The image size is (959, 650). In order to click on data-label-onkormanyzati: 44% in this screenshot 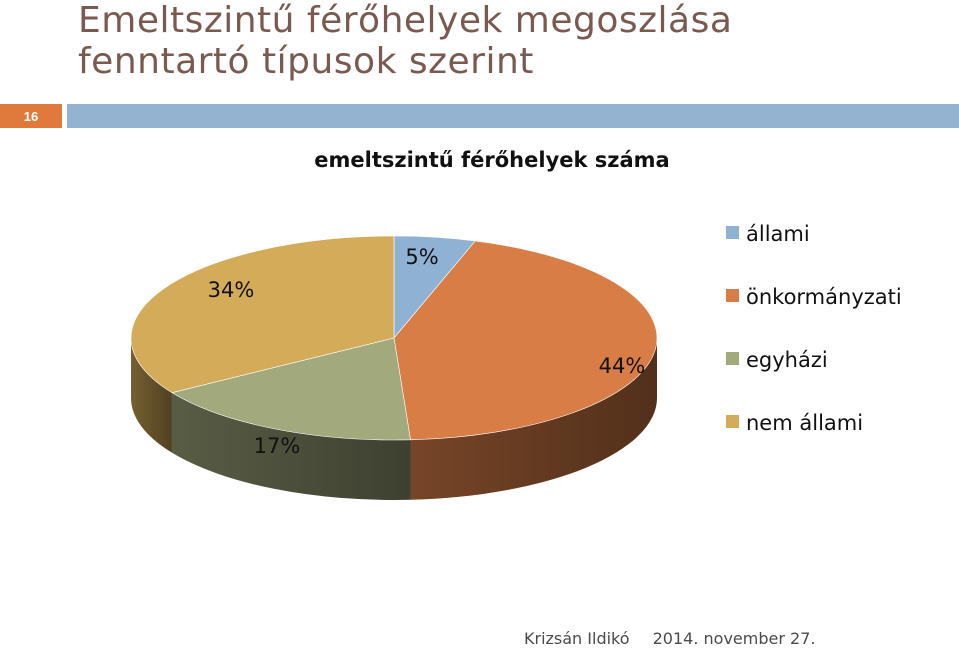, I will do `click(622, 366)`.